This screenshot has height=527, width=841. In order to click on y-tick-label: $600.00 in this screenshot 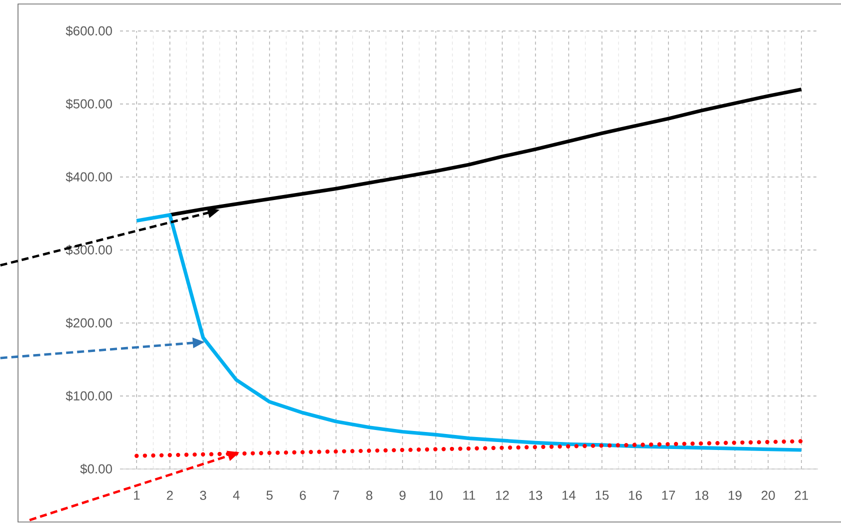, I will do `click(89, 31)`.